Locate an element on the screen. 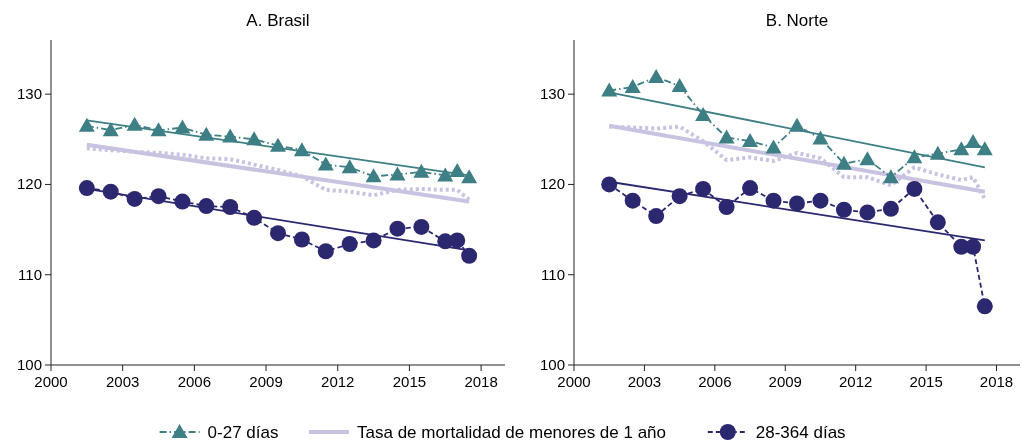  chart-title: A. Brasil is located at coordinates (278, 20).